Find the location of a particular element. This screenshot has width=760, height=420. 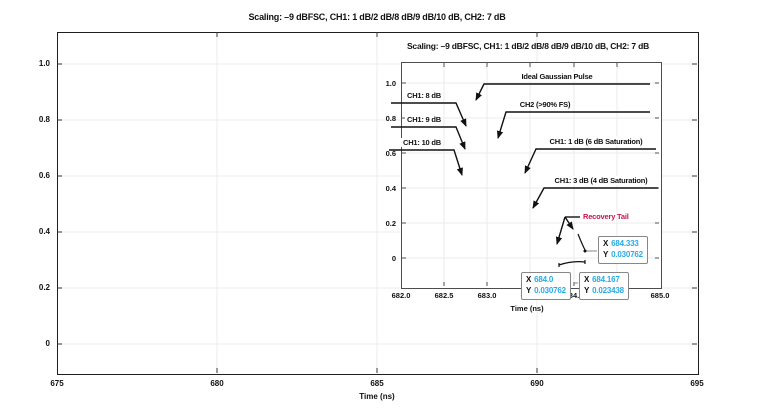

annotation-ch1-8db: CH1: 8 dB is located at coordinates (424, 95).